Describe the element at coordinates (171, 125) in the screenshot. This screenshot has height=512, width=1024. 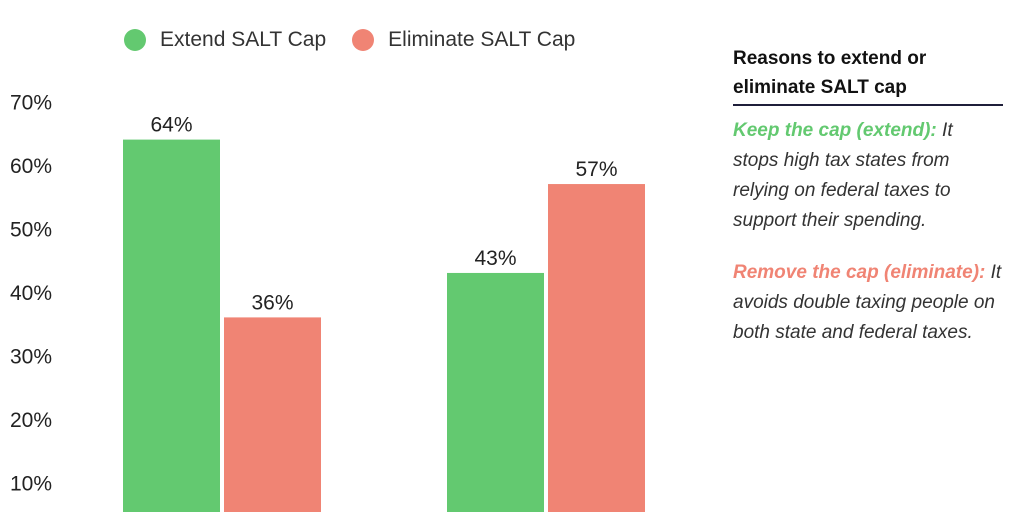
I see `bar-value-label: 64%` at that location.